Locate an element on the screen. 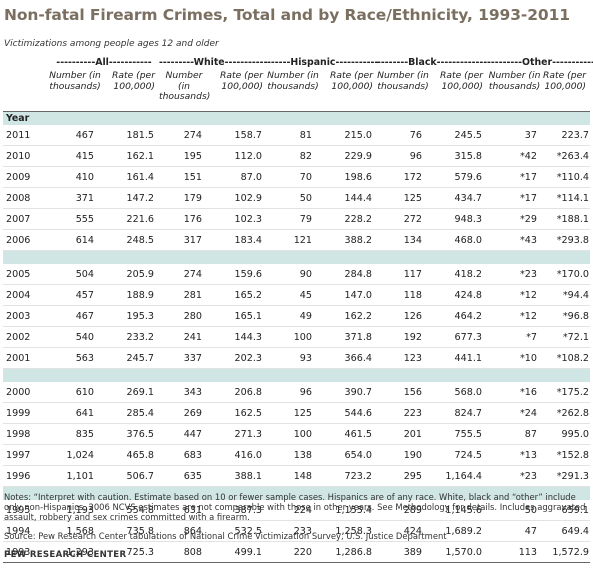  cell-other-rate: 649.4 is located at coordinates (566, 531).